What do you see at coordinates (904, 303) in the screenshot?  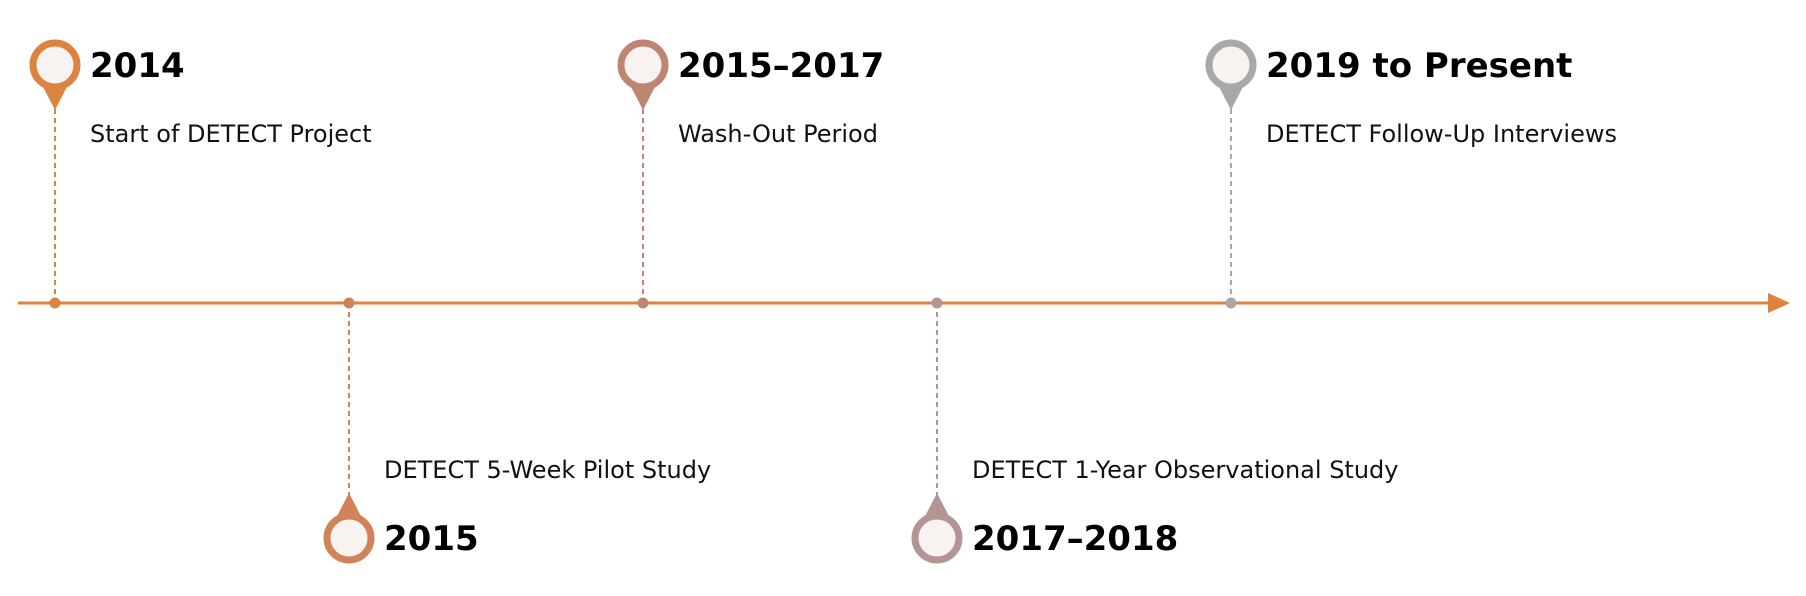 I see `timeline-axis` at bounding box center [904, 303].